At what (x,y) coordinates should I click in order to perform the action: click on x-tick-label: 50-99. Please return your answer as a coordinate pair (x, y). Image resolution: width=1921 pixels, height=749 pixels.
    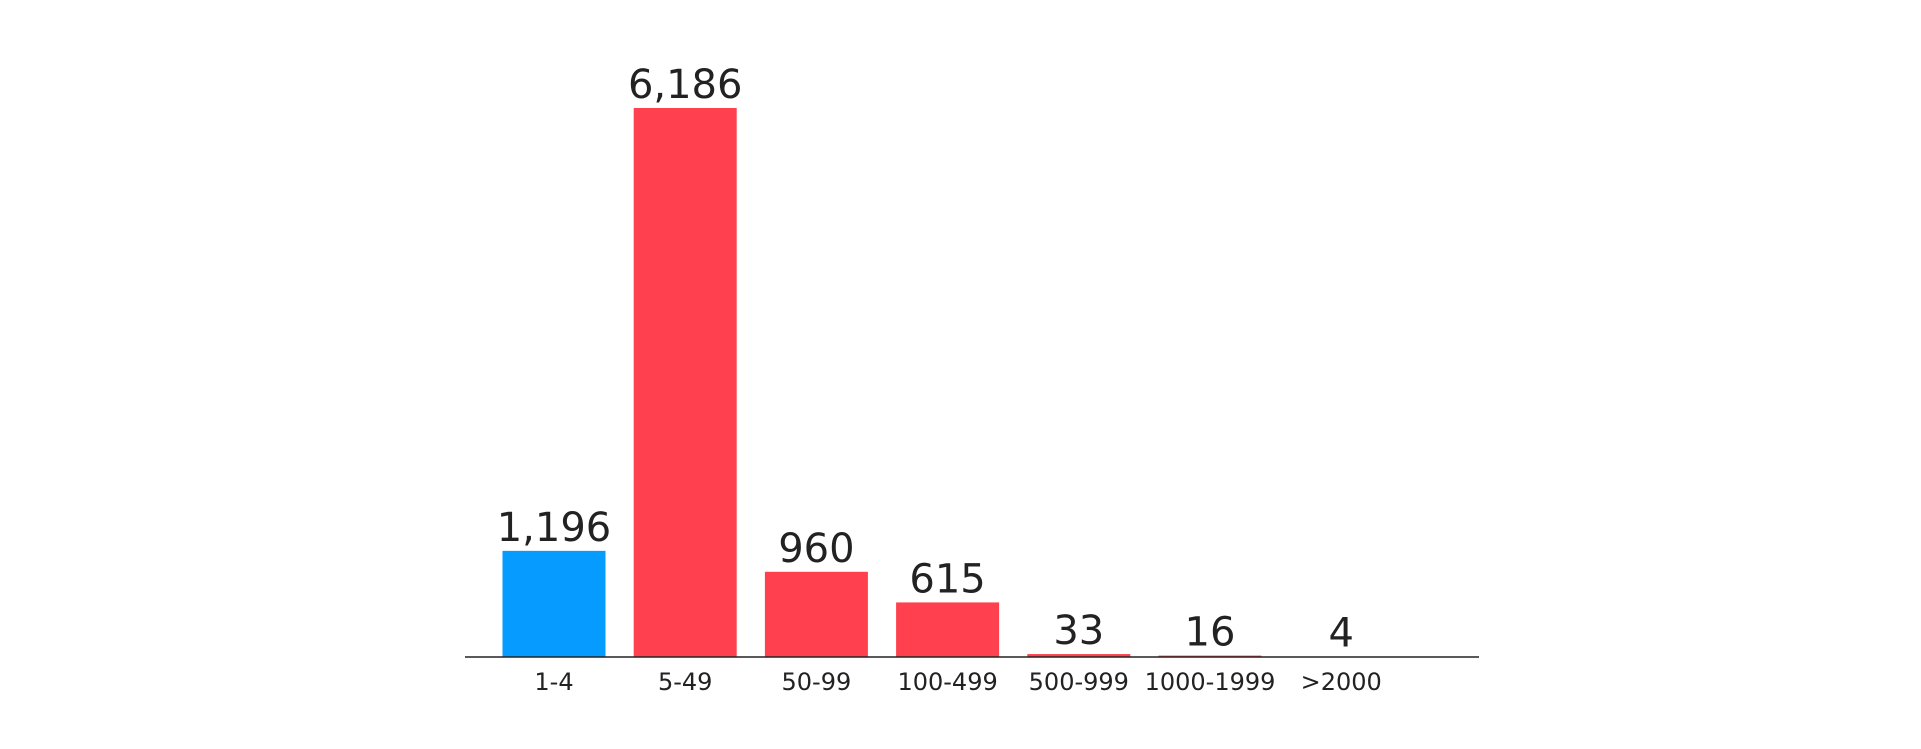
    Looking at the image, I should click on (817, 682).